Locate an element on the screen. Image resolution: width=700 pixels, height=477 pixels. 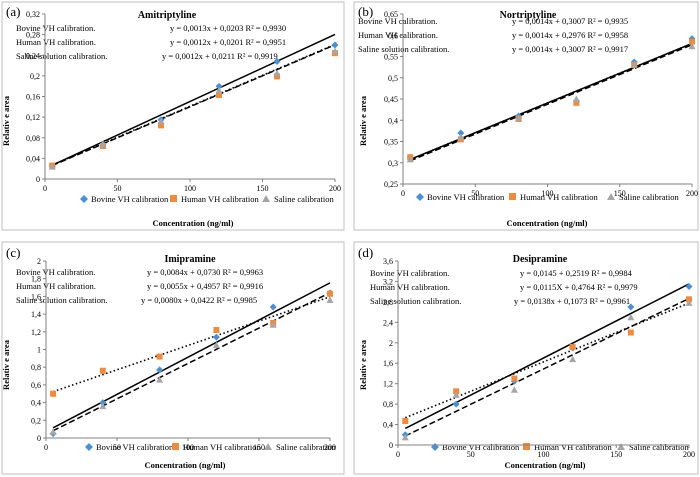
equation-text-human: y = 0,0055x + 0,4957 R² = 0,9916 is located at coordinates (205, 286).